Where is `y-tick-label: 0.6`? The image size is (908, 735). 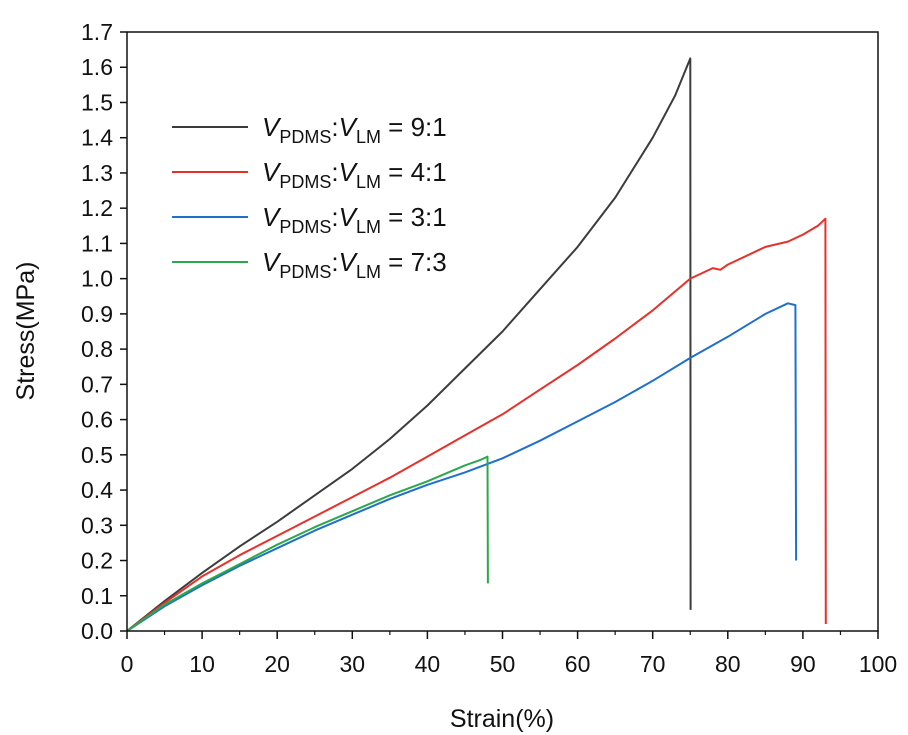 y-tick-label: 0.6 is located at coordinates (97, 420).